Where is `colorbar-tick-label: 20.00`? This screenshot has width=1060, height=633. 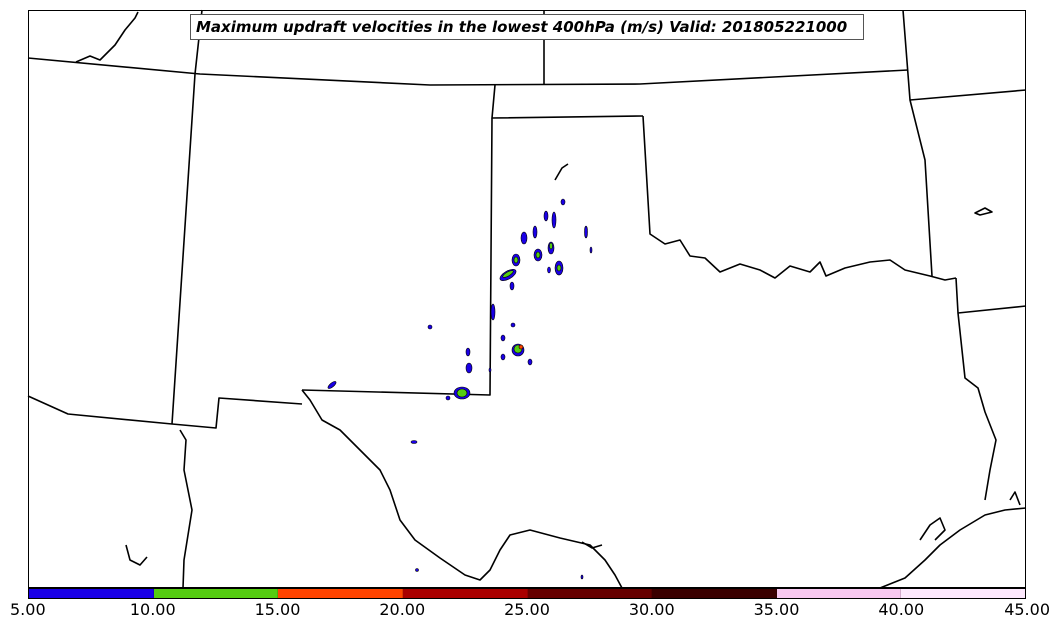 colorbar-tick-label: 20.00 is located at coordinates (402, 609).